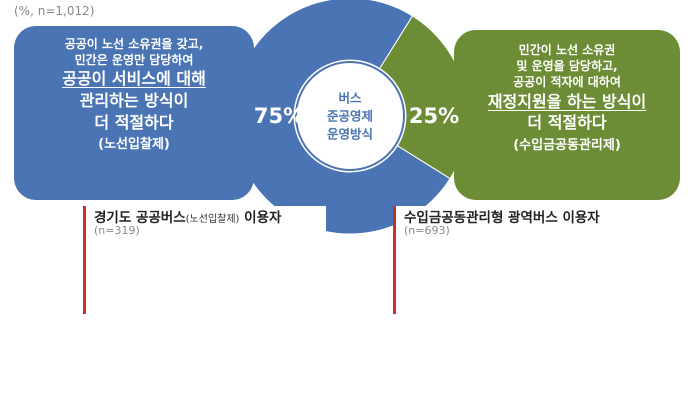  Describe the element at coordinates (350, 98) in the screenshot. I see `donut-center-label: 버스` at that location.